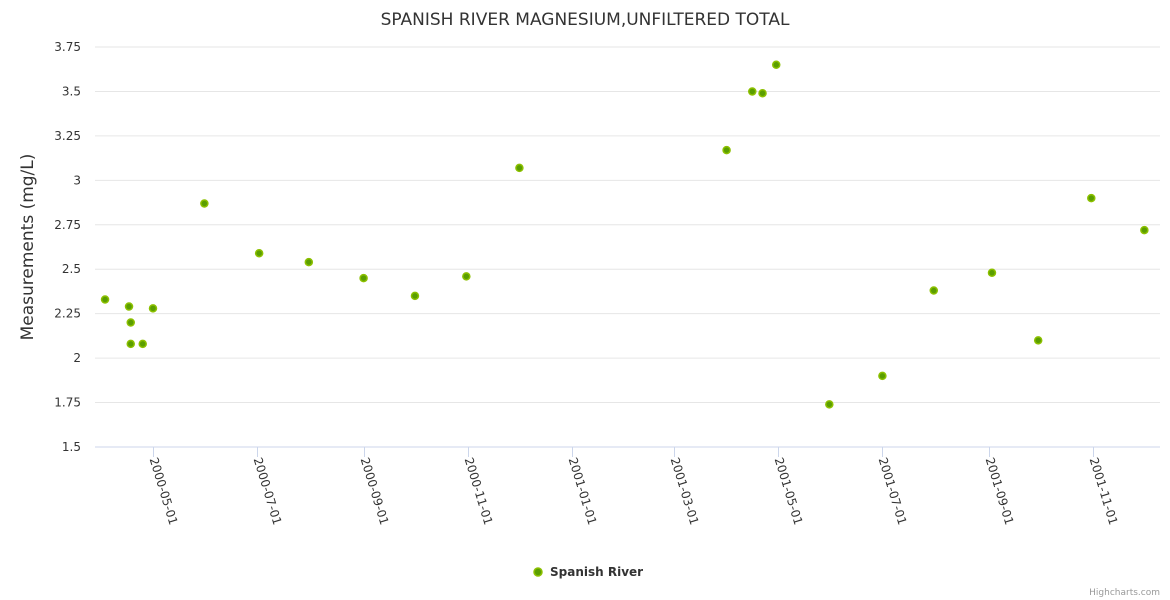 The image size is (1170, 600). Describe the element at coordinates (1000, 491) in the screenshot. I see `x-tick-label: 2001-09-01` at that location.